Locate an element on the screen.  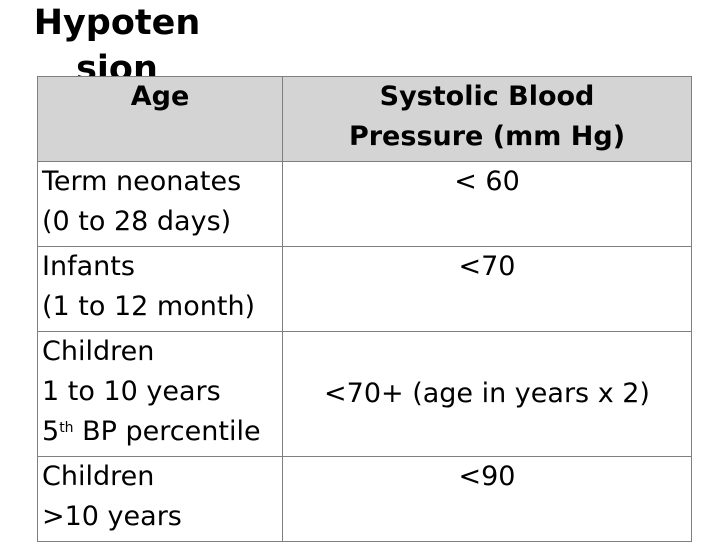
age-cell: Infants (1 to 12 month) is located at coordinates (160, 289).